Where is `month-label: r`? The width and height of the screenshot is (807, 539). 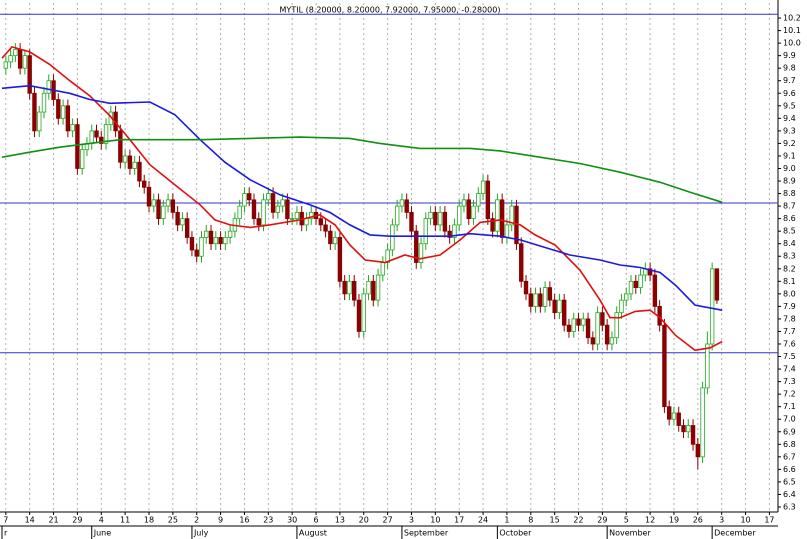 month-label: r is located at coordinates (6, 533).